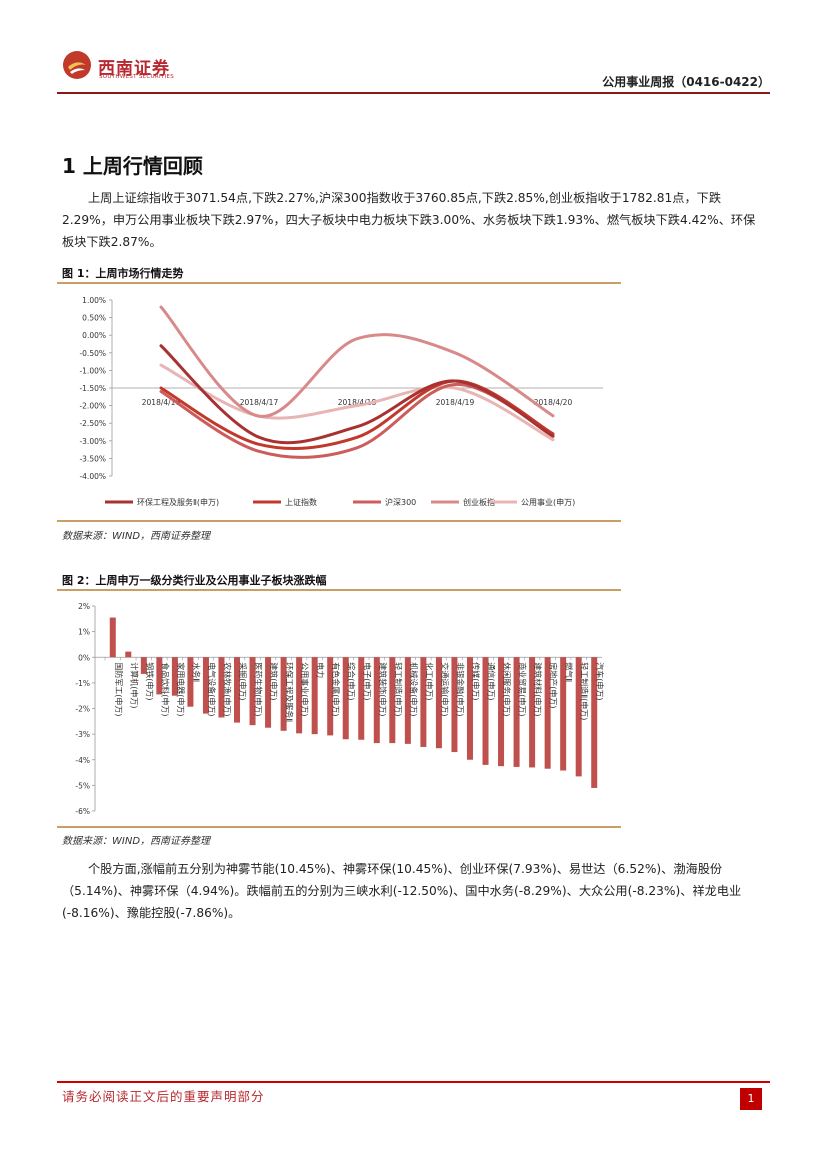  Describe the element at coordinates (492, 681) in the screenshot. I see `x-tick-label: 通信(申万)` at that location.